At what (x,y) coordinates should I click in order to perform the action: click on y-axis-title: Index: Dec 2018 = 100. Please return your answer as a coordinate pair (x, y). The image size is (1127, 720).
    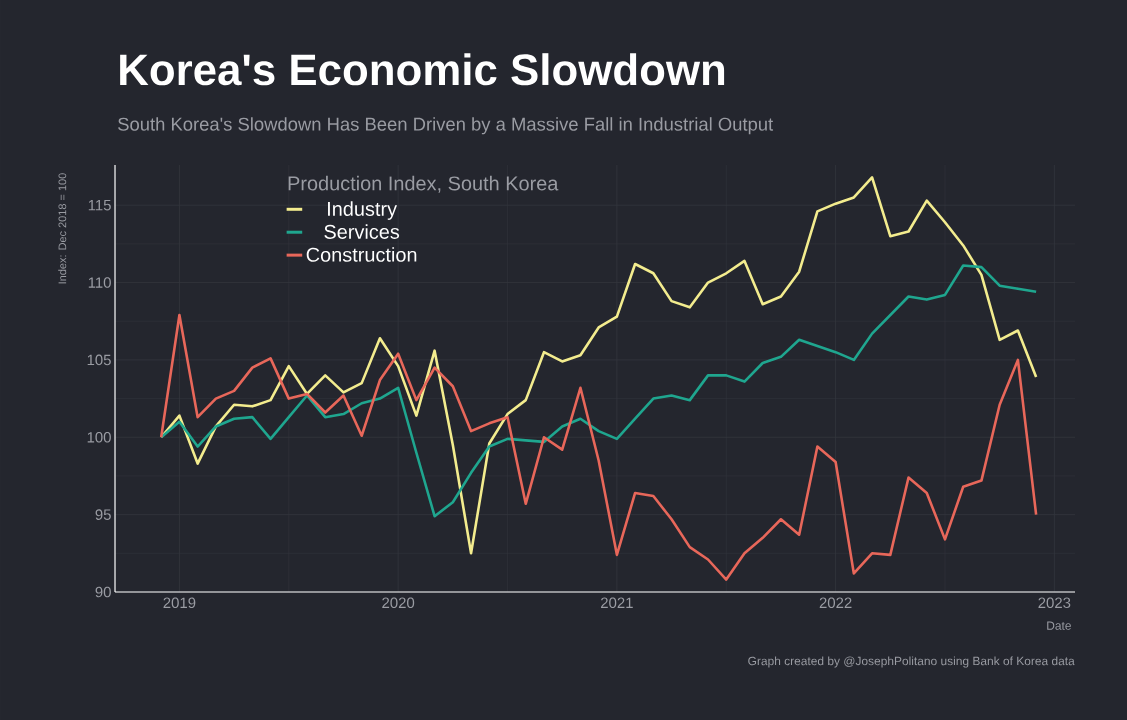
    Looking at the image, I should click on (62, 228).